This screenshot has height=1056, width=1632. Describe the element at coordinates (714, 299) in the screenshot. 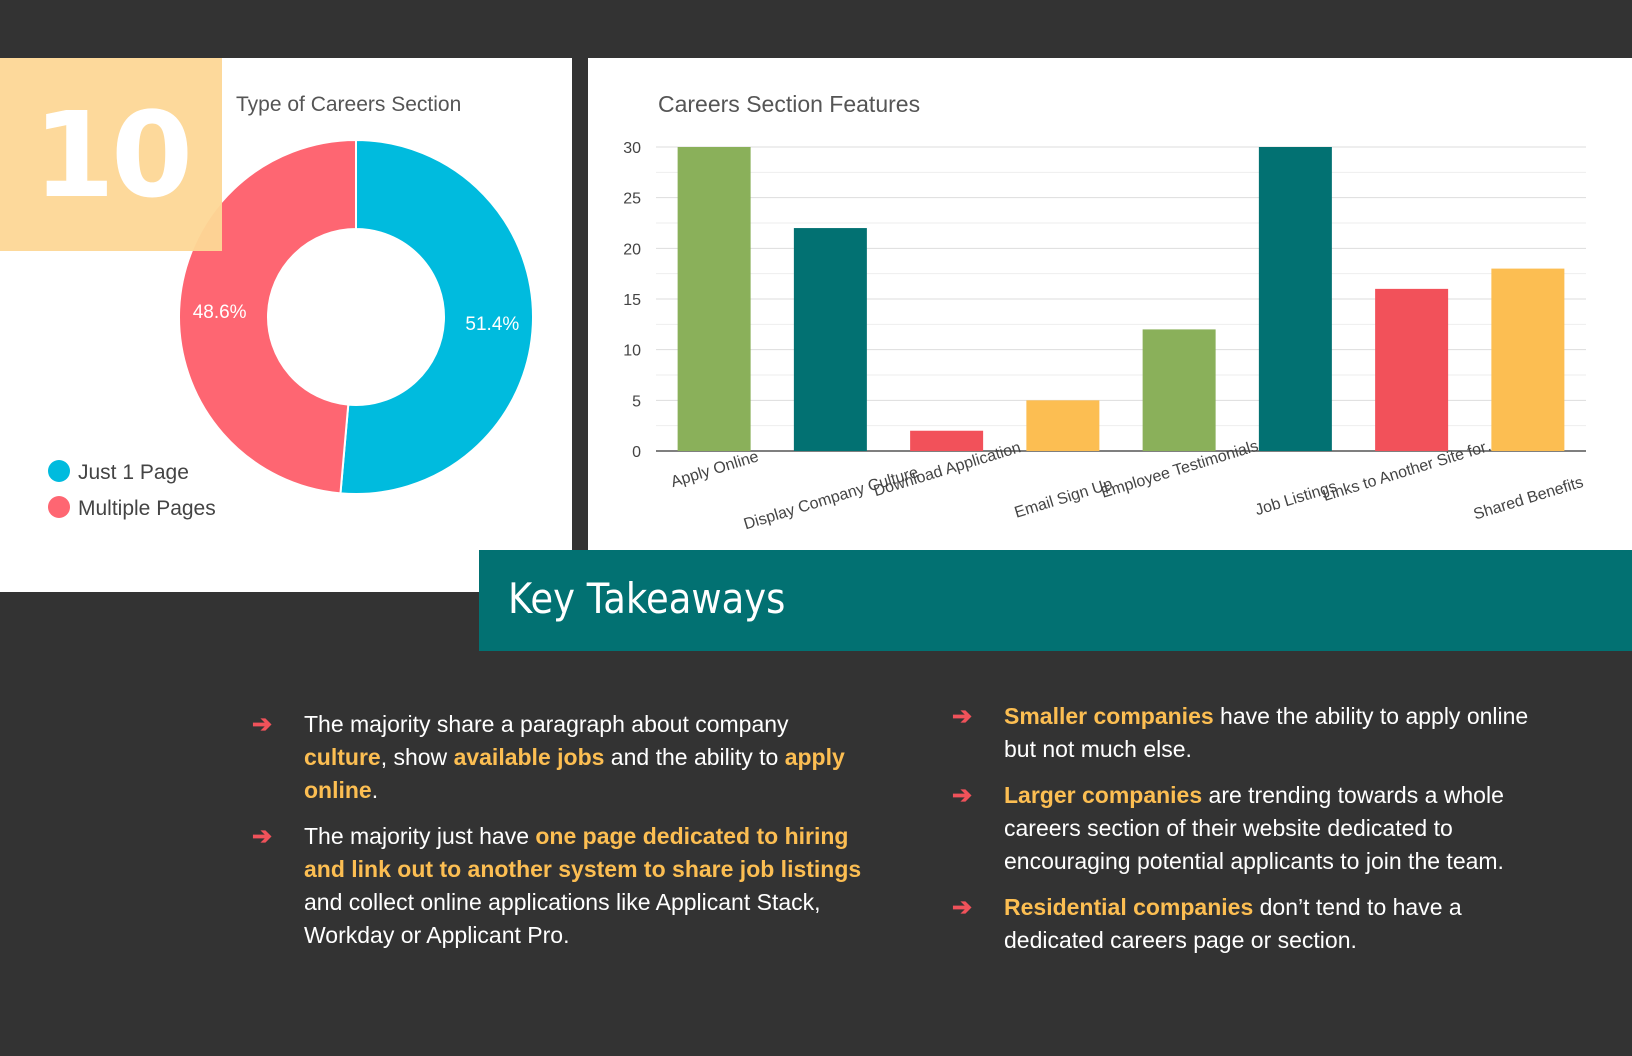

I see `bar-apply-online` at that location.